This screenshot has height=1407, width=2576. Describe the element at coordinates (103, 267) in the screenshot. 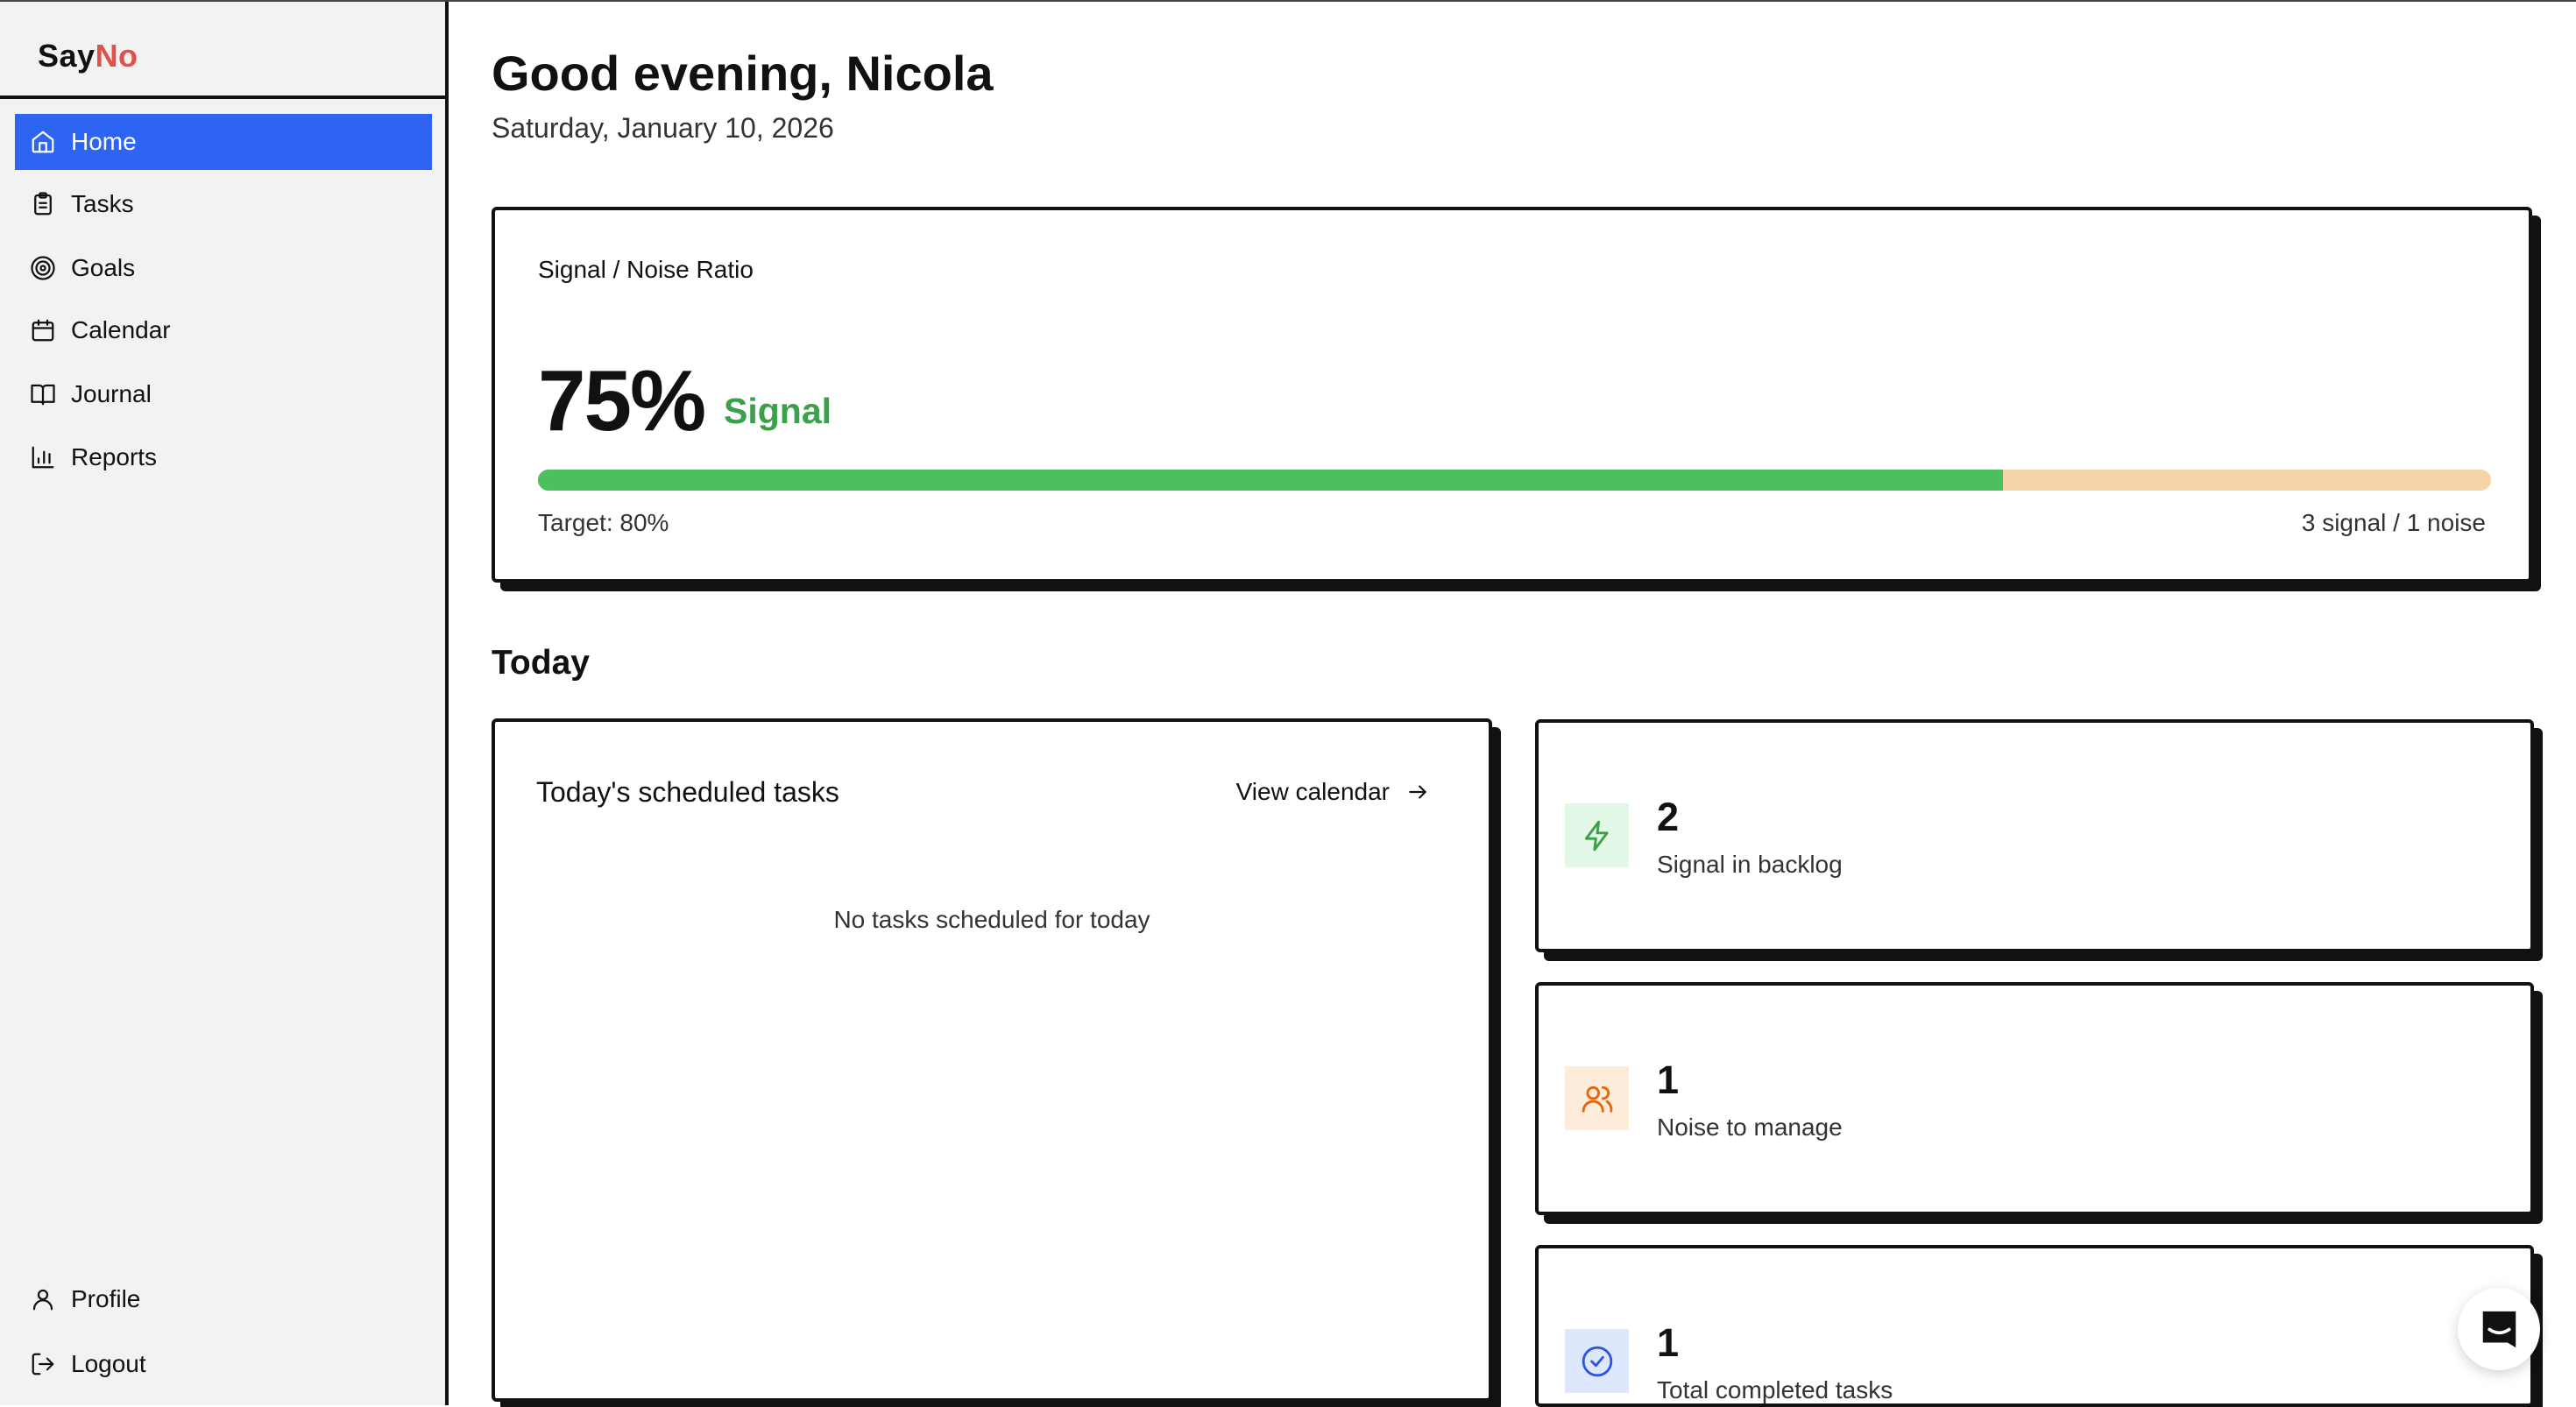

I see `nav-label: Goals` at that location.